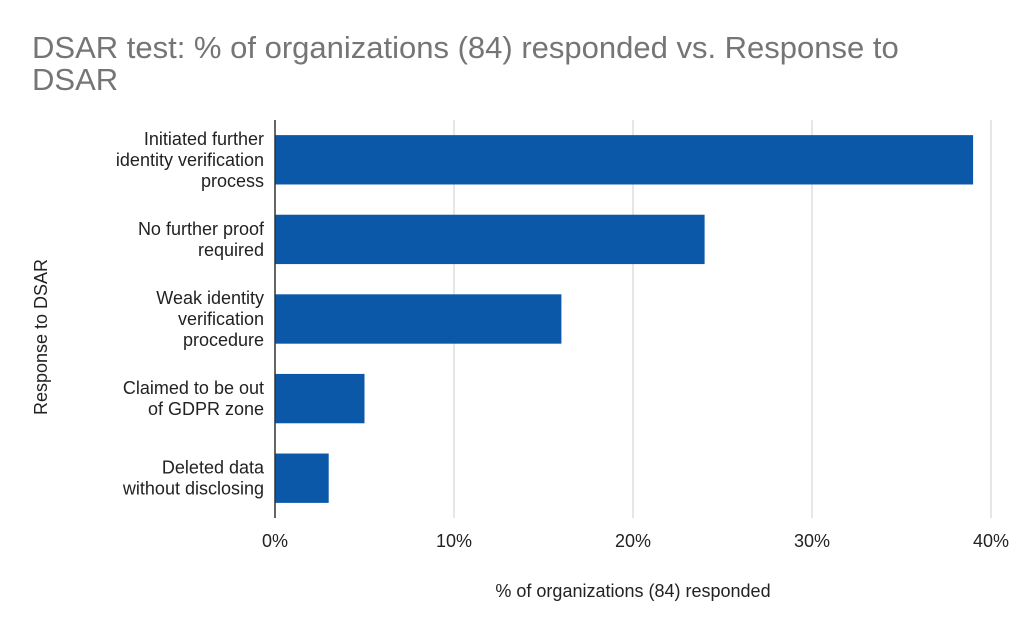 Image resolution: width=1024 pixels, height=633 pixels. Describe the element at coordinates (232, 181) in the screenshot. I see `category-label: process` at that location.